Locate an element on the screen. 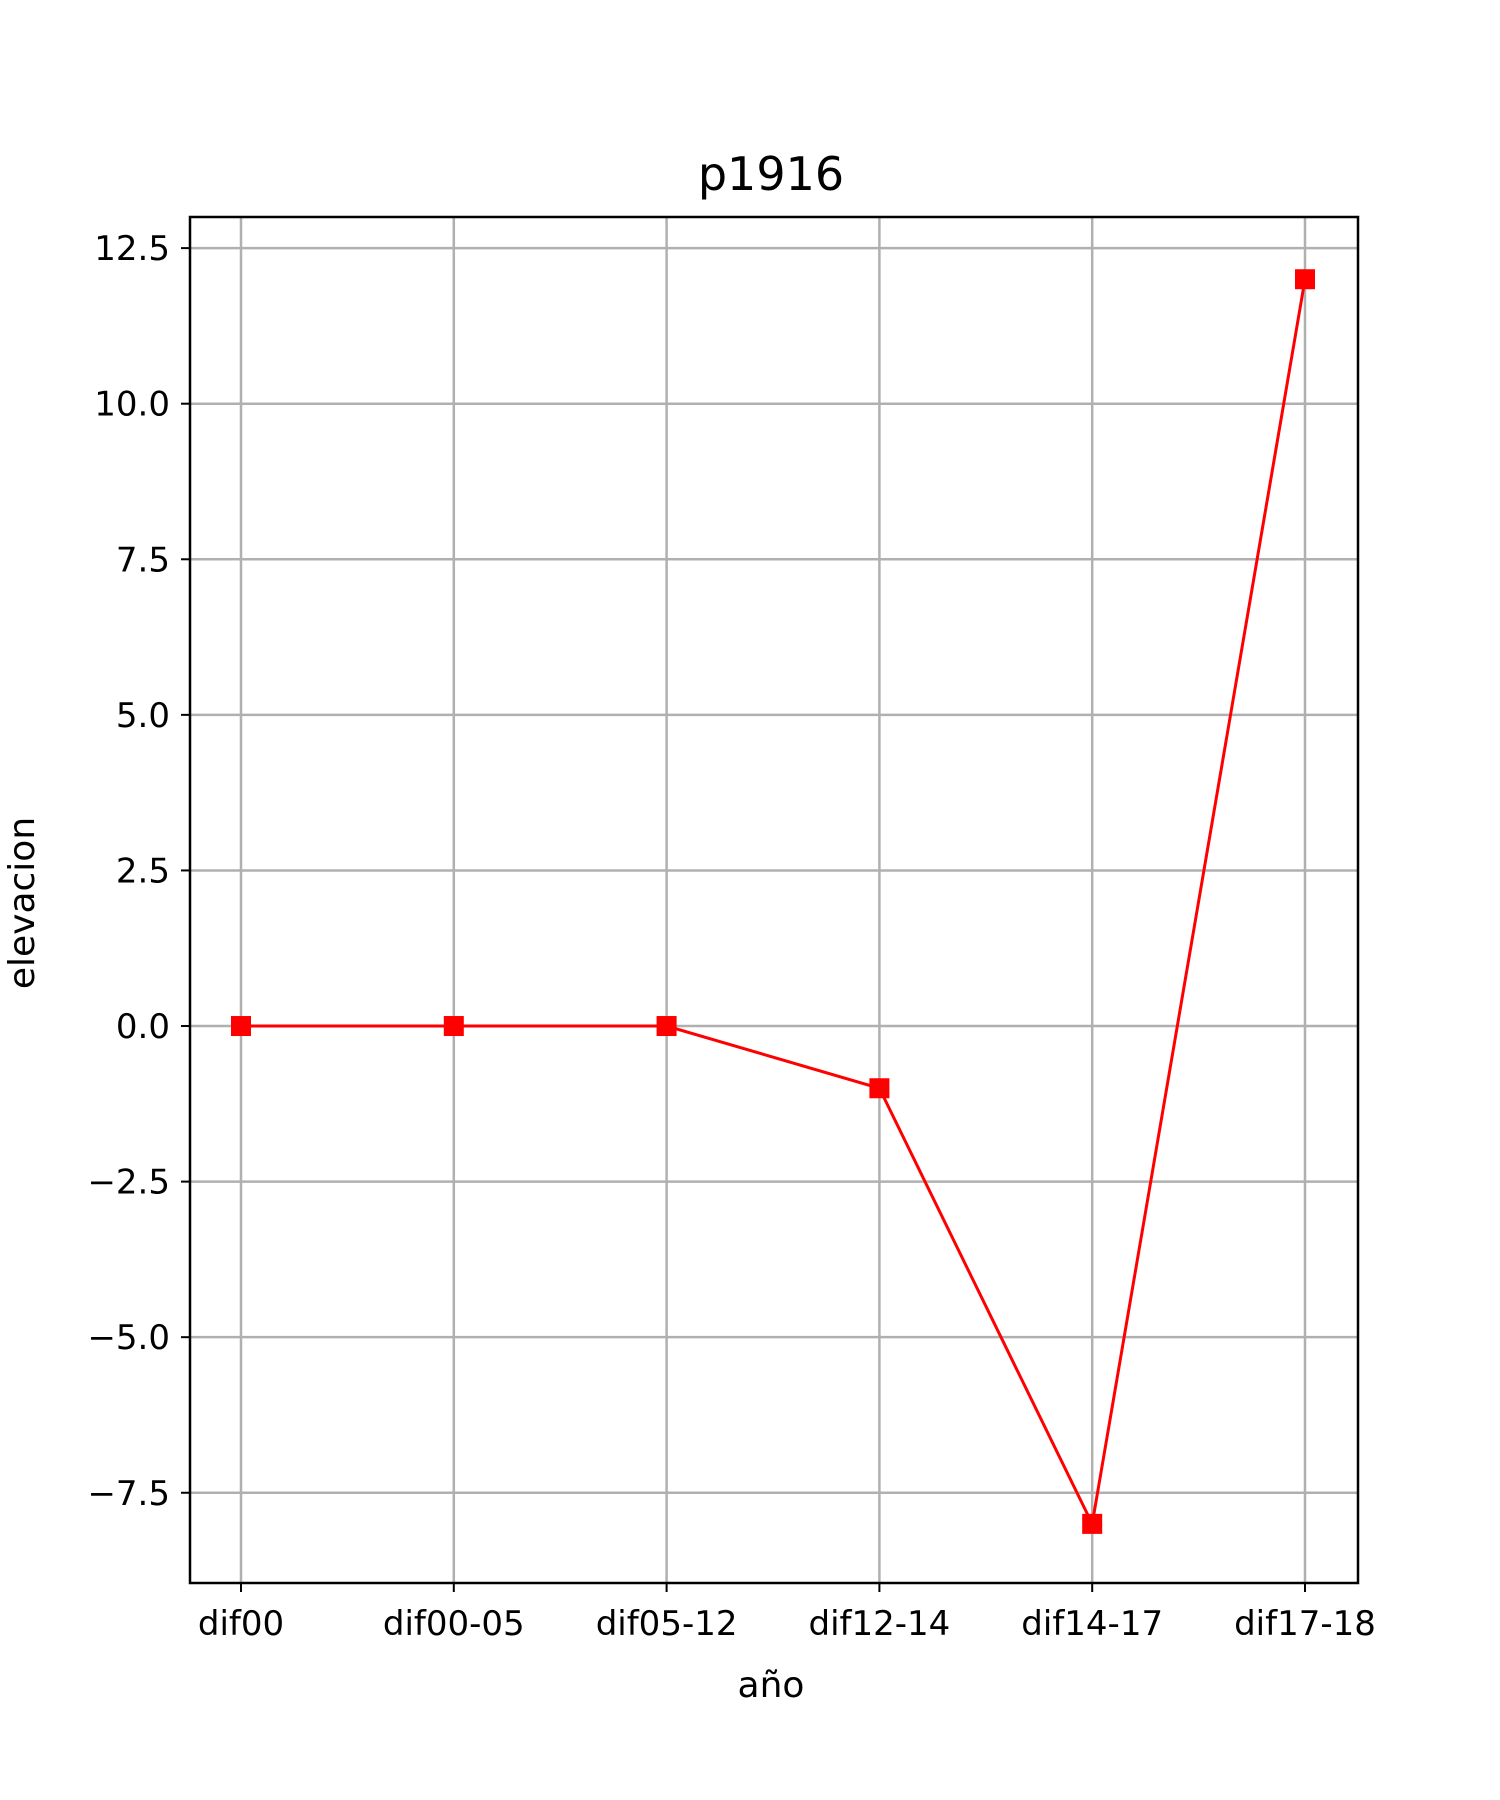 The image size is (1500, 1800). y-tick-label: 7.5 is located at coordinates (143, 560).